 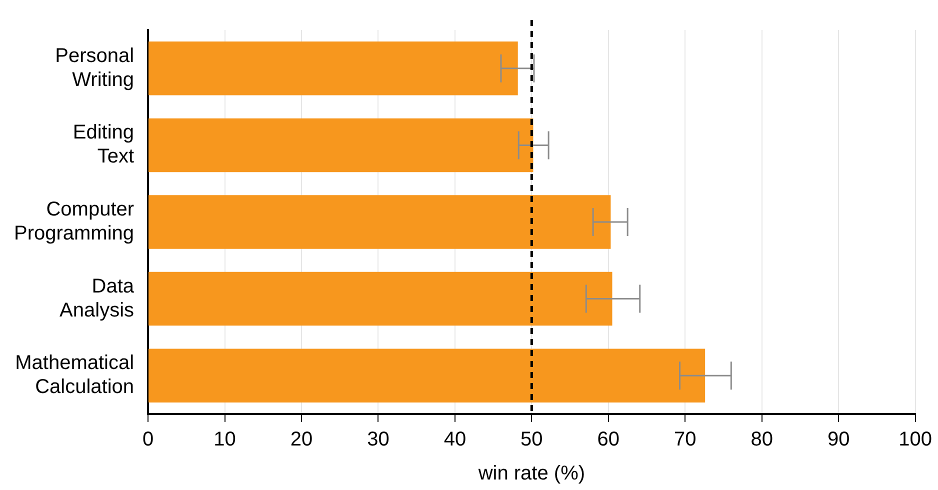 I want to click on x-tick-label: 60, so click(x=608, y=439).